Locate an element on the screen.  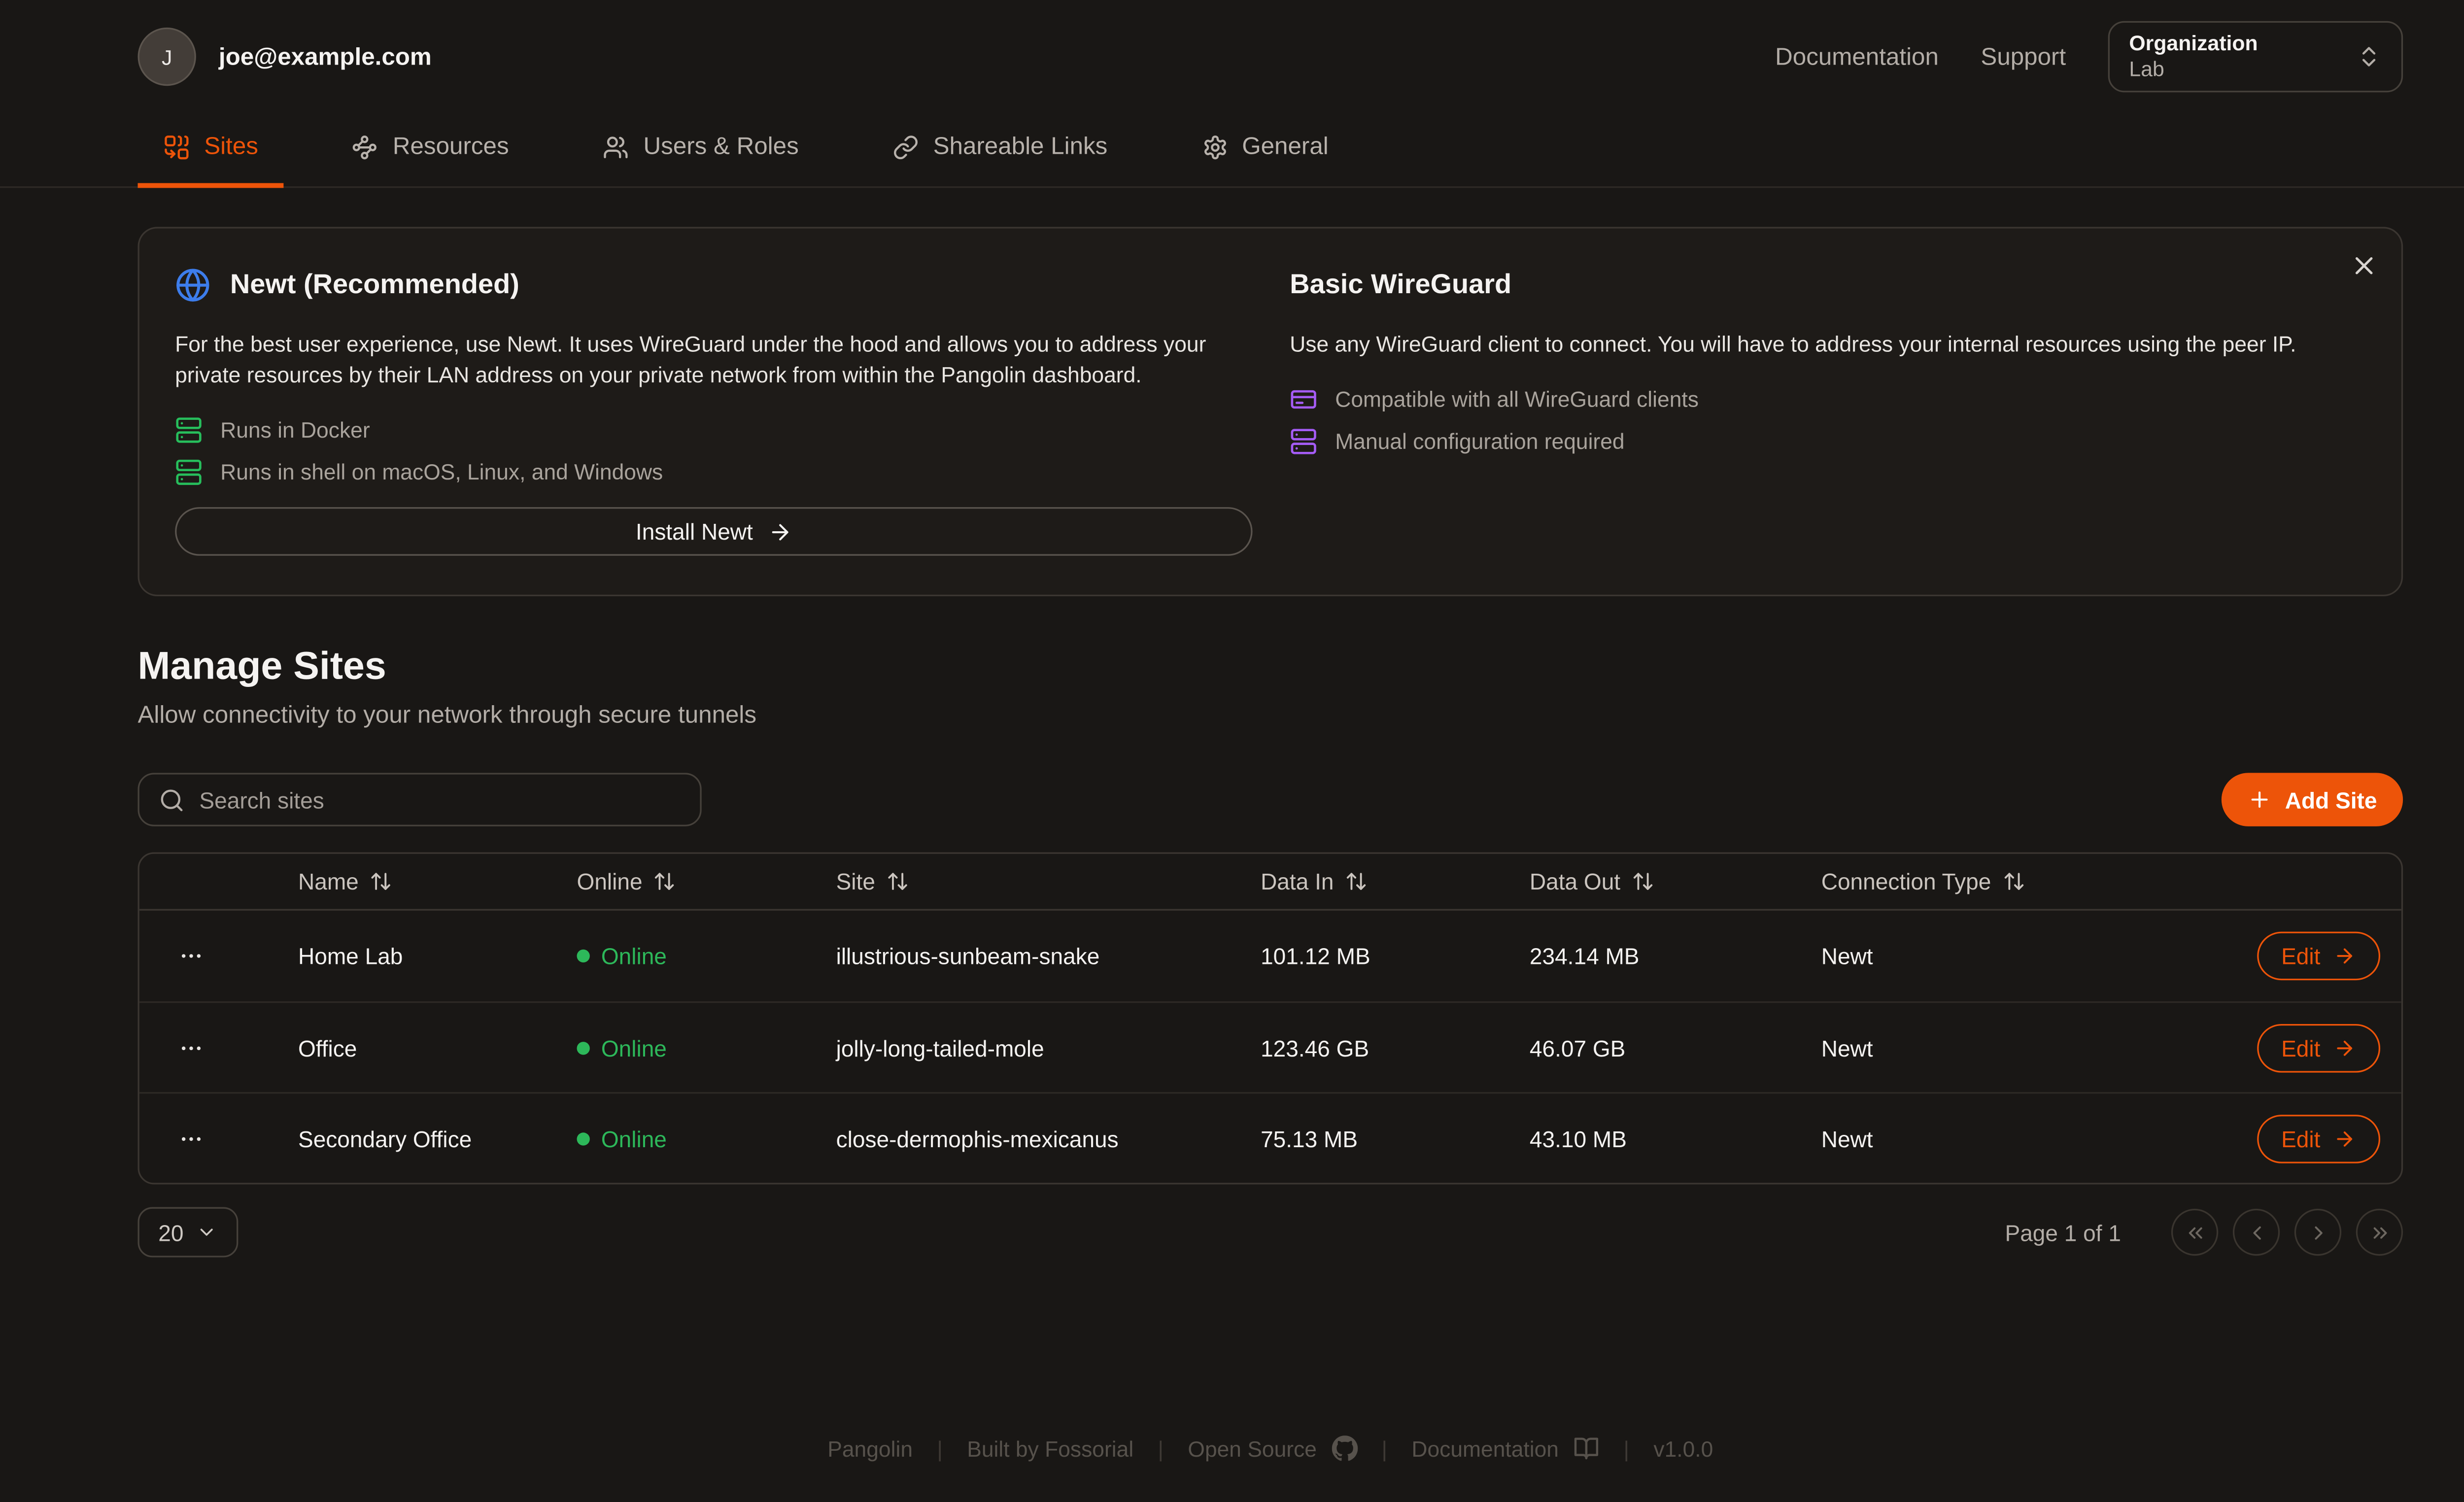
page-size-select: 20 is located at coordinates (188, 1232).